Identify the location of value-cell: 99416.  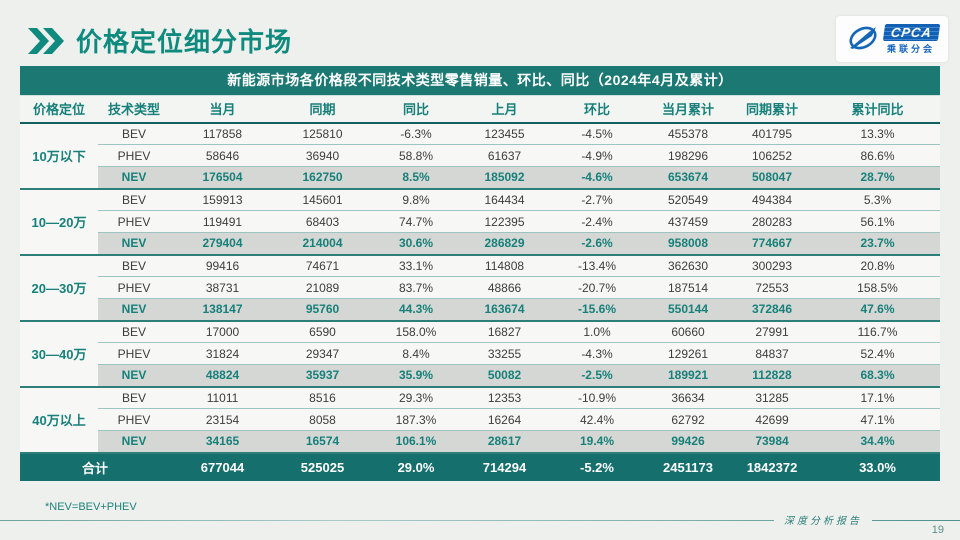
(222, 265).